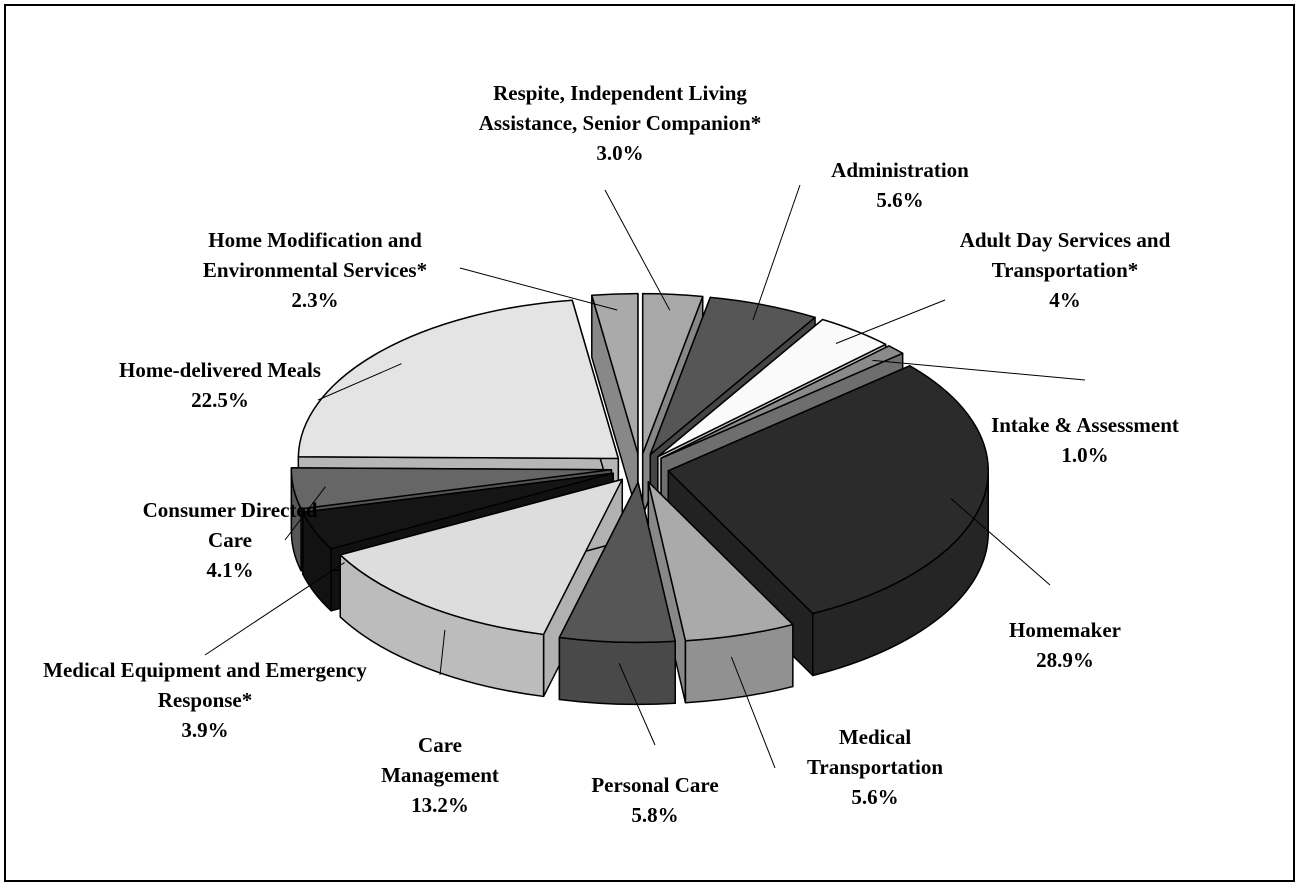 The width and height of the screenshot is (1303, 888). What do you see at coordinates (617, 671) in the screenshot?
I see `slice-outer-wall` at bounding box center [617, 671].